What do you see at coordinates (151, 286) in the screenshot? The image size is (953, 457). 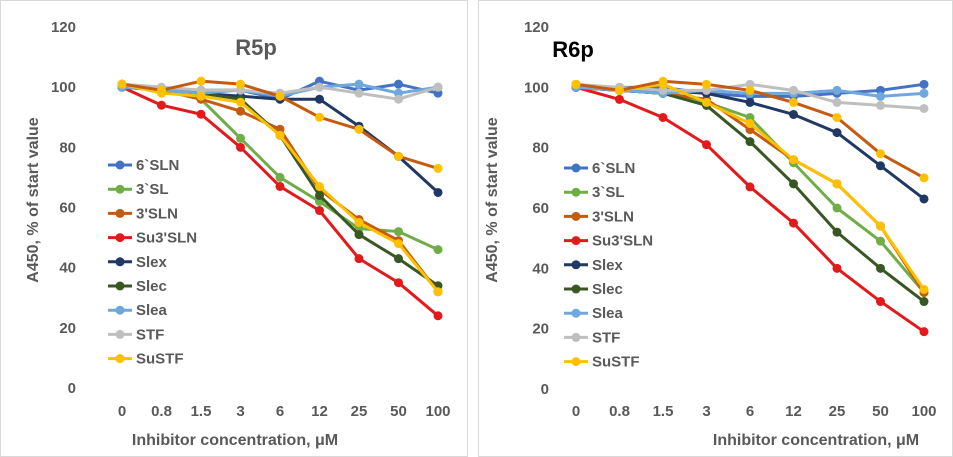 I see `legend-label: Slec` at bounding box center [151, 286].